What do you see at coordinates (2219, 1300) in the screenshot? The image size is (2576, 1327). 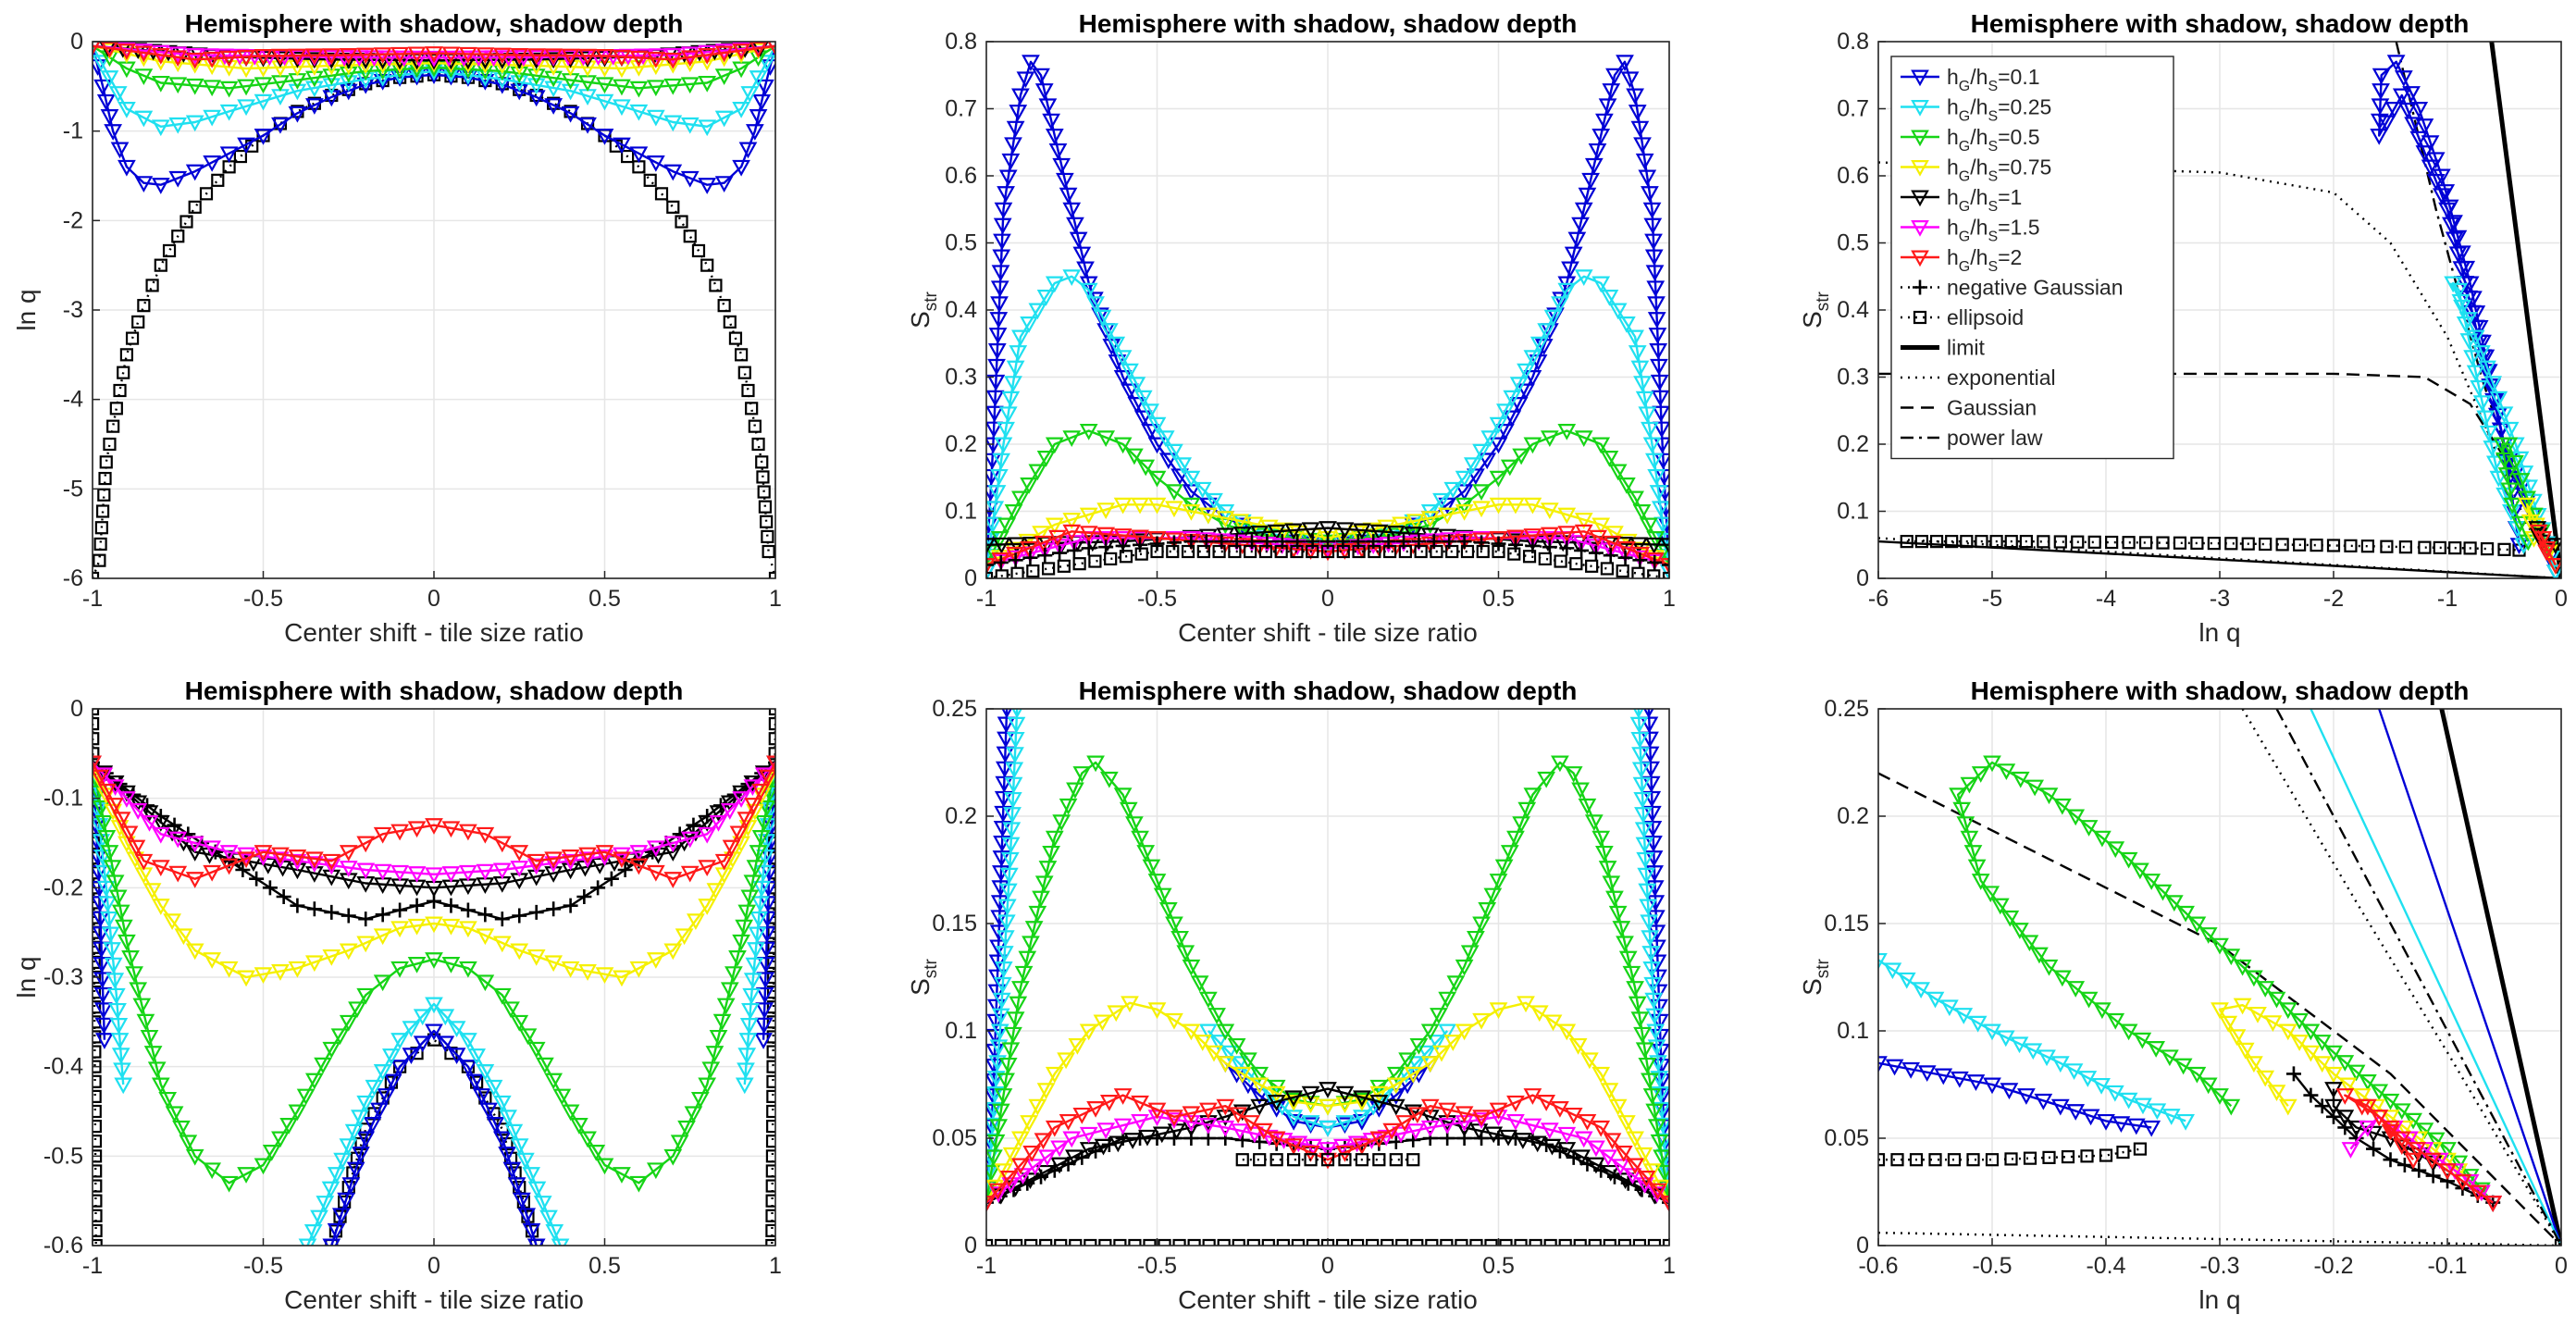 I see `x-axis-label: ln q` at bounding box center [2219, 1300].